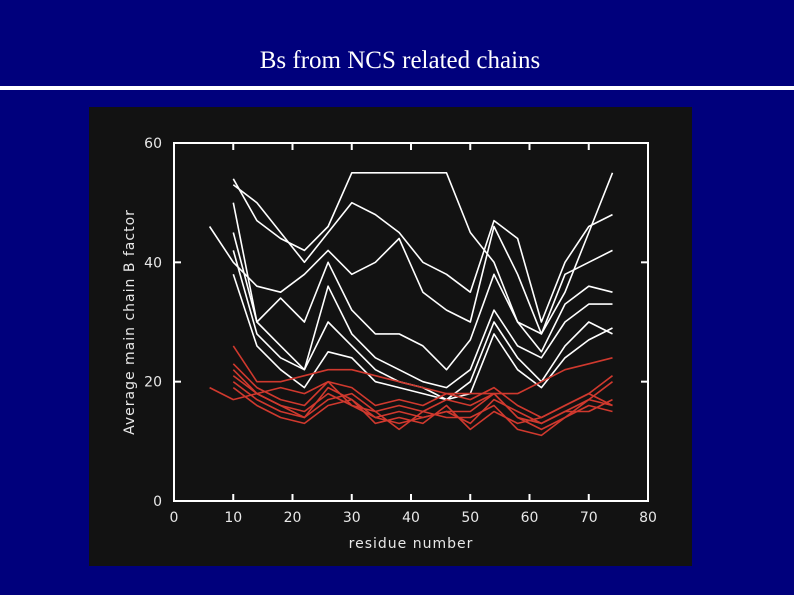  Describe the element at coordinates (174, 518) in the screenshot. I see `x-tick-label: 0` at that location.